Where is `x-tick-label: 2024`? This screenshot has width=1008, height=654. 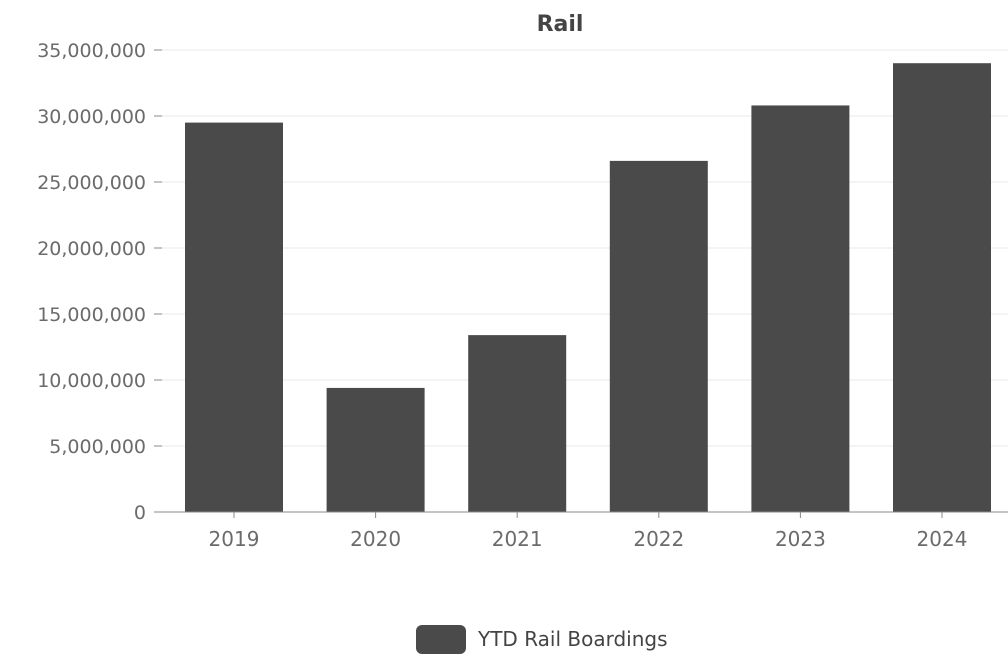
x-tick-label: 2024 is located at coordinates (942, 539).